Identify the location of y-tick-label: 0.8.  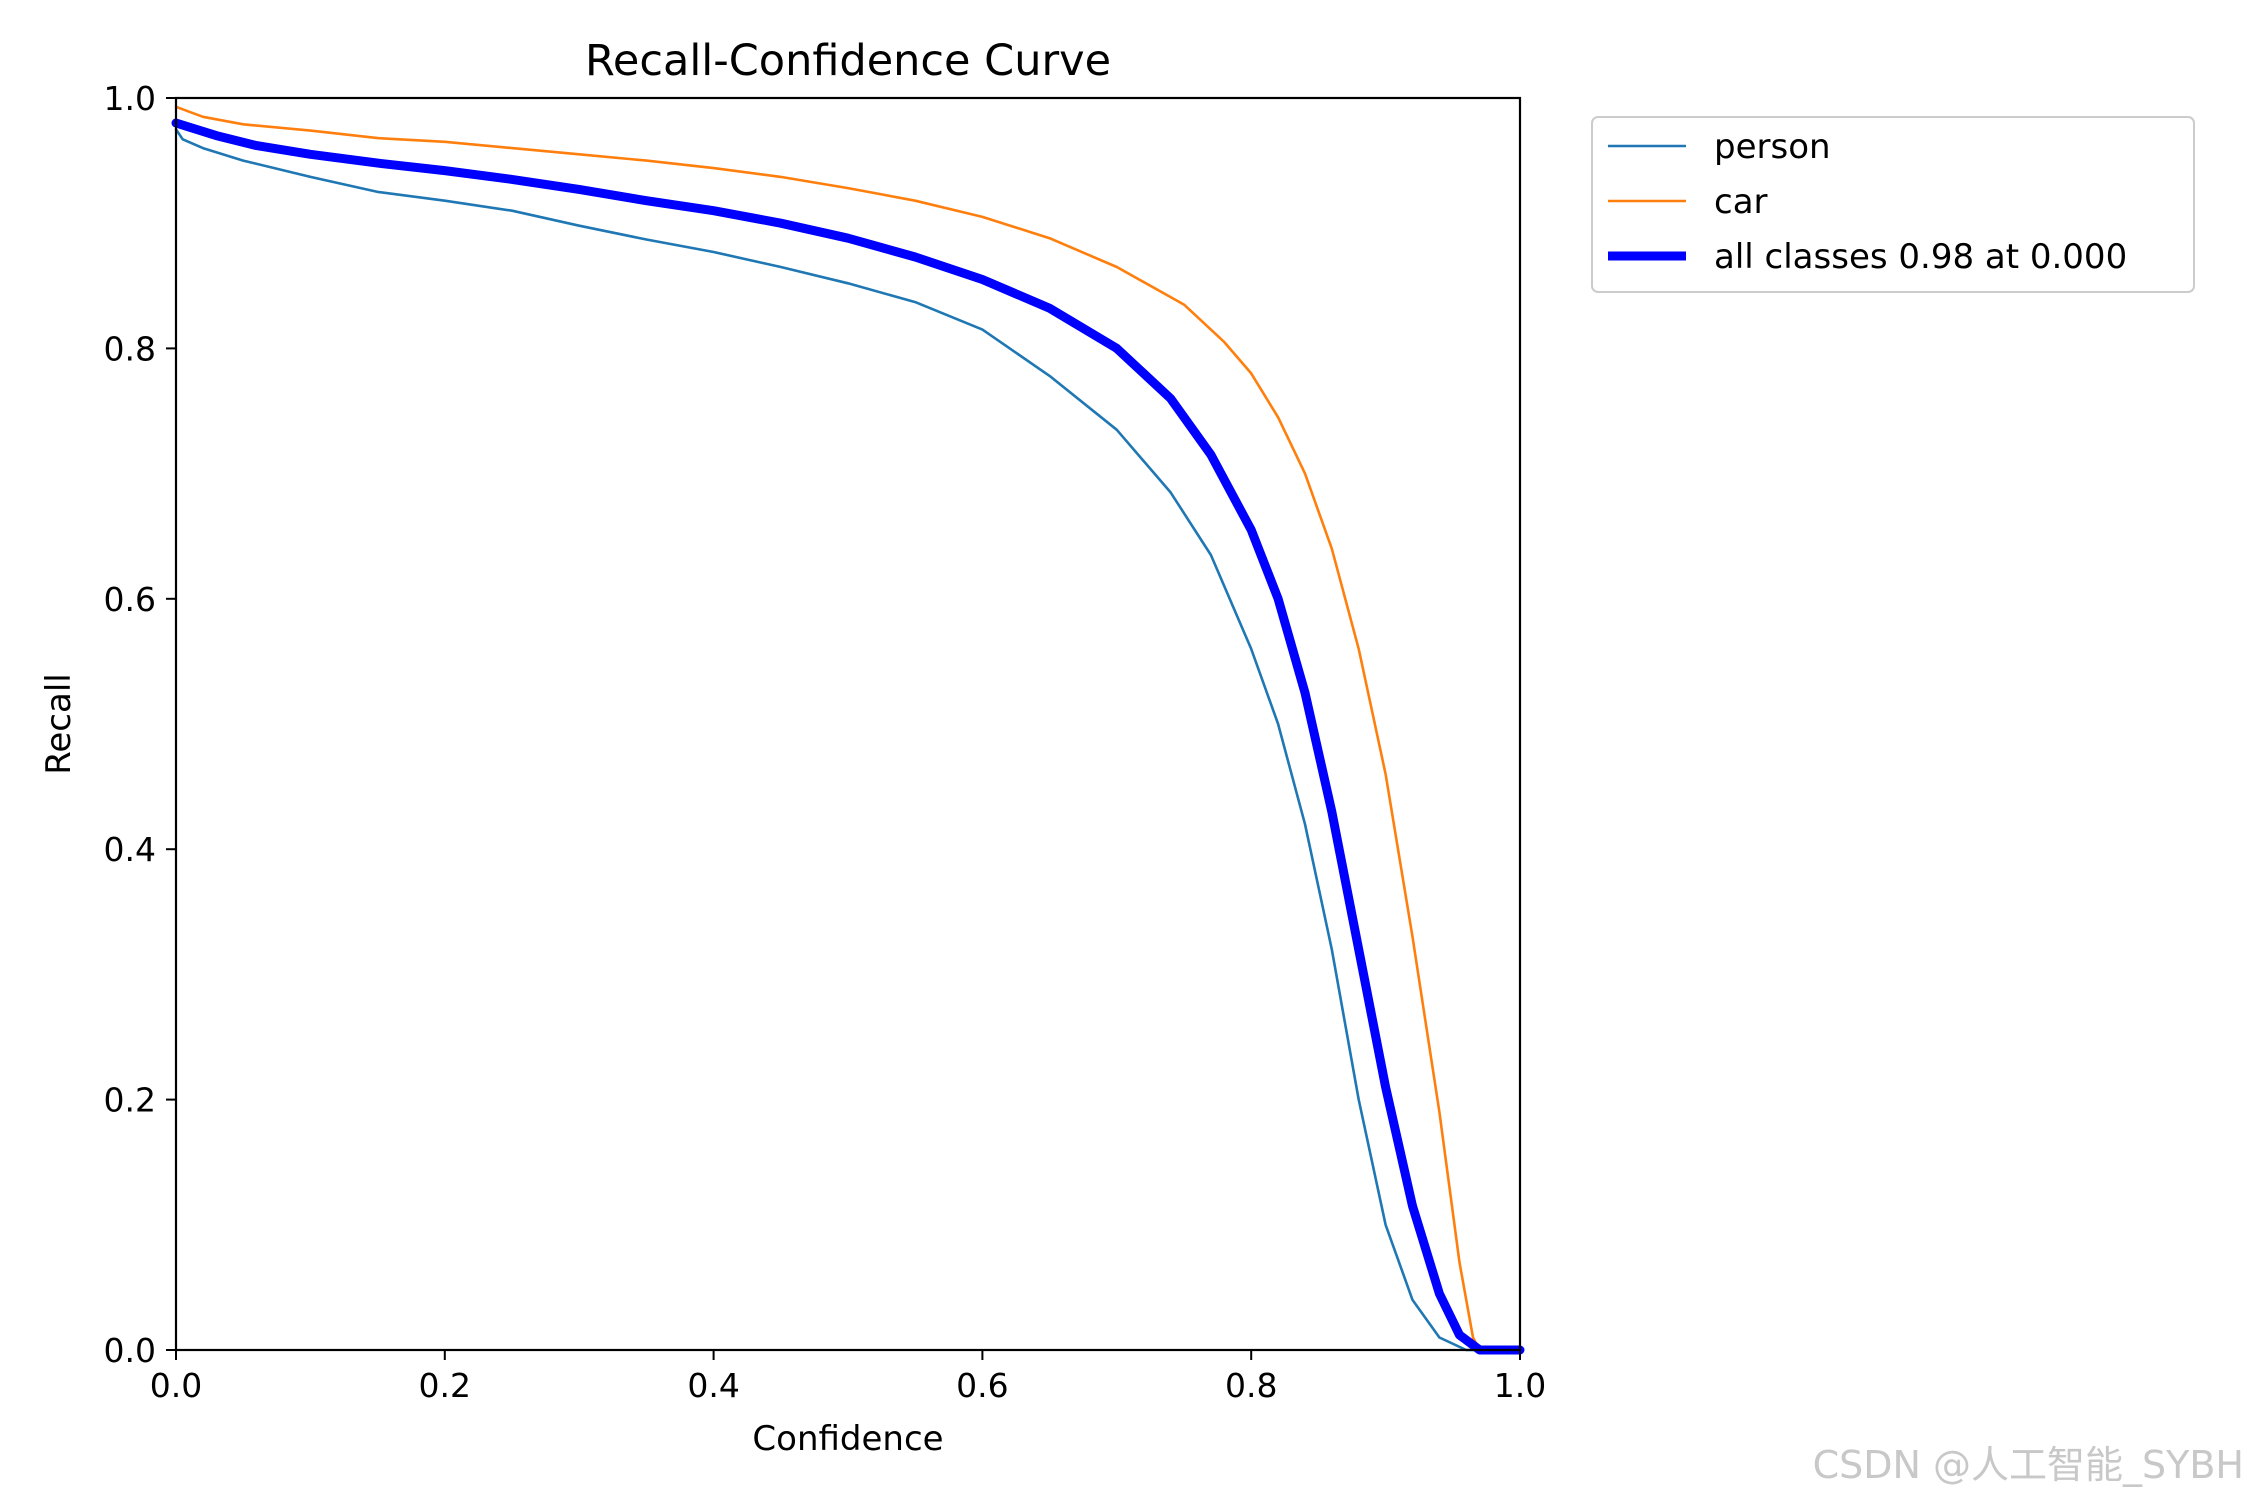
(130, 348).